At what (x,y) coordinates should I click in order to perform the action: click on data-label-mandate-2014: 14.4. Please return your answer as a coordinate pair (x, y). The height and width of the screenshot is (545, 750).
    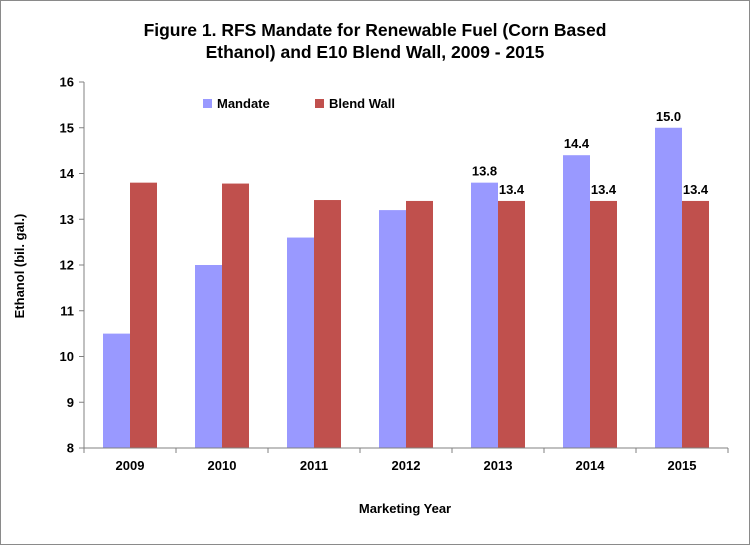
    Looking at the image, I should click on (577, 143).